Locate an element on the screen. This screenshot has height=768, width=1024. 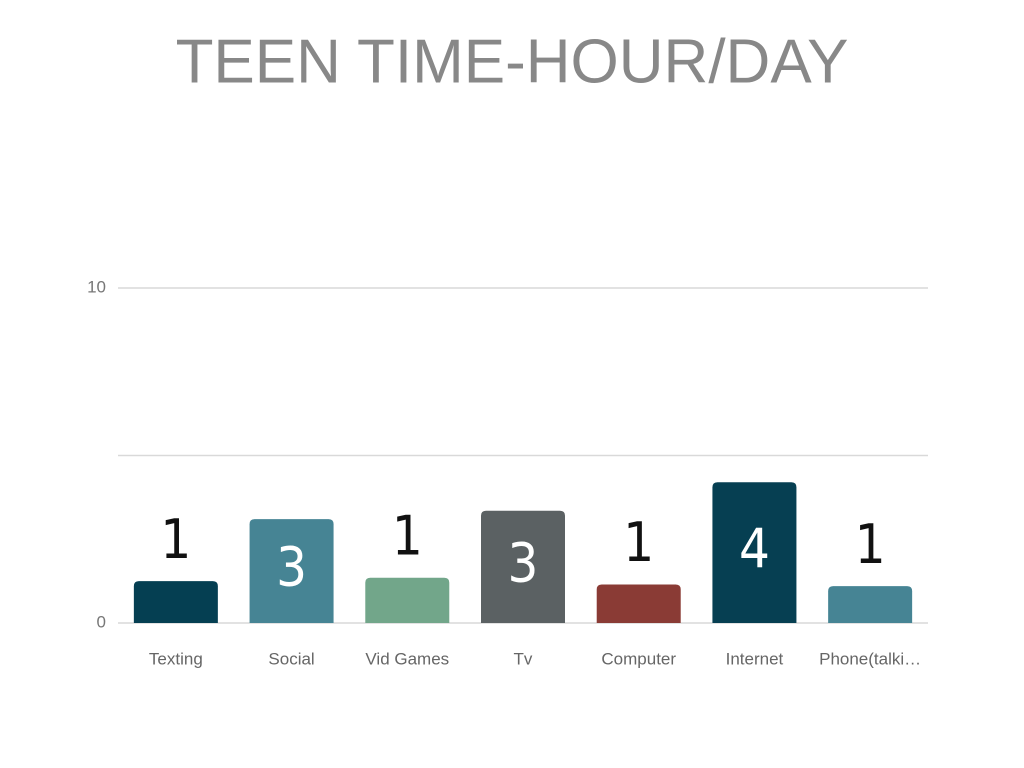
x-tick-label: Computer is located at coordinates (638, 658).